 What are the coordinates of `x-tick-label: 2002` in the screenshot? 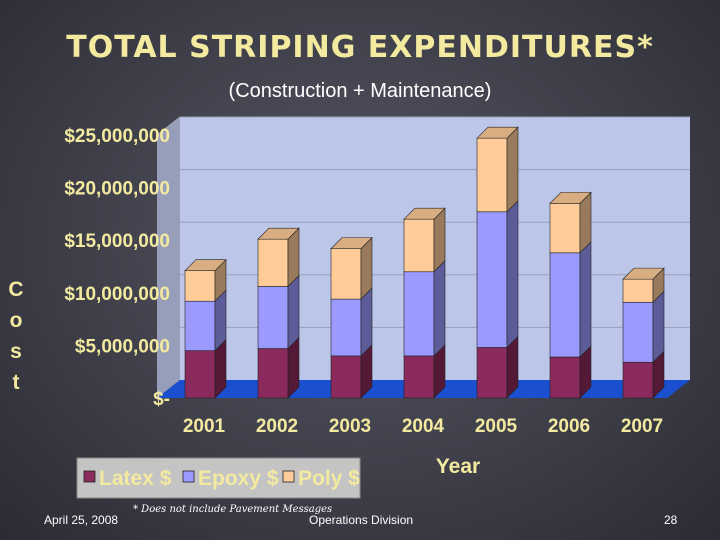 It's located at (277, 426).